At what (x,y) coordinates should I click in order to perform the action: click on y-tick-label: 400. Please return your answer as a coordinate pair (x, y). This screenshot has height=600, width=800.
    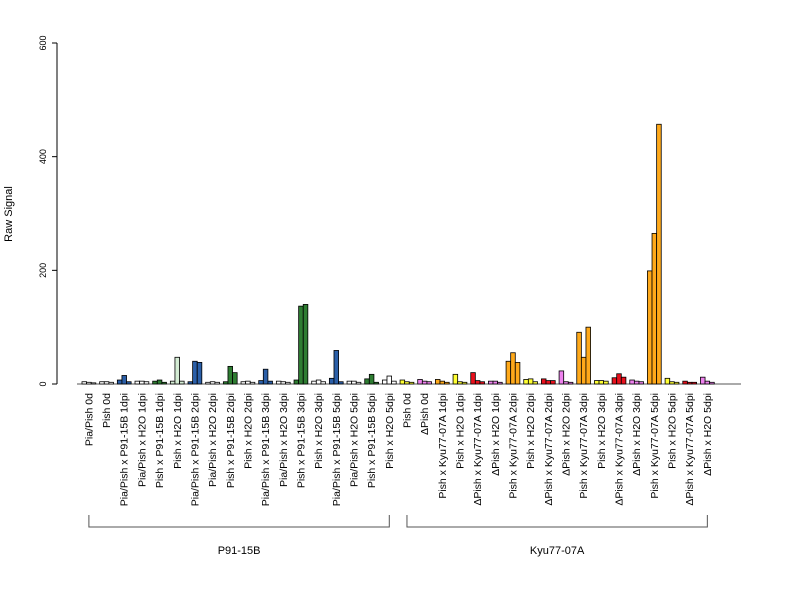
    Looking at the image, I should click on (43, 156).